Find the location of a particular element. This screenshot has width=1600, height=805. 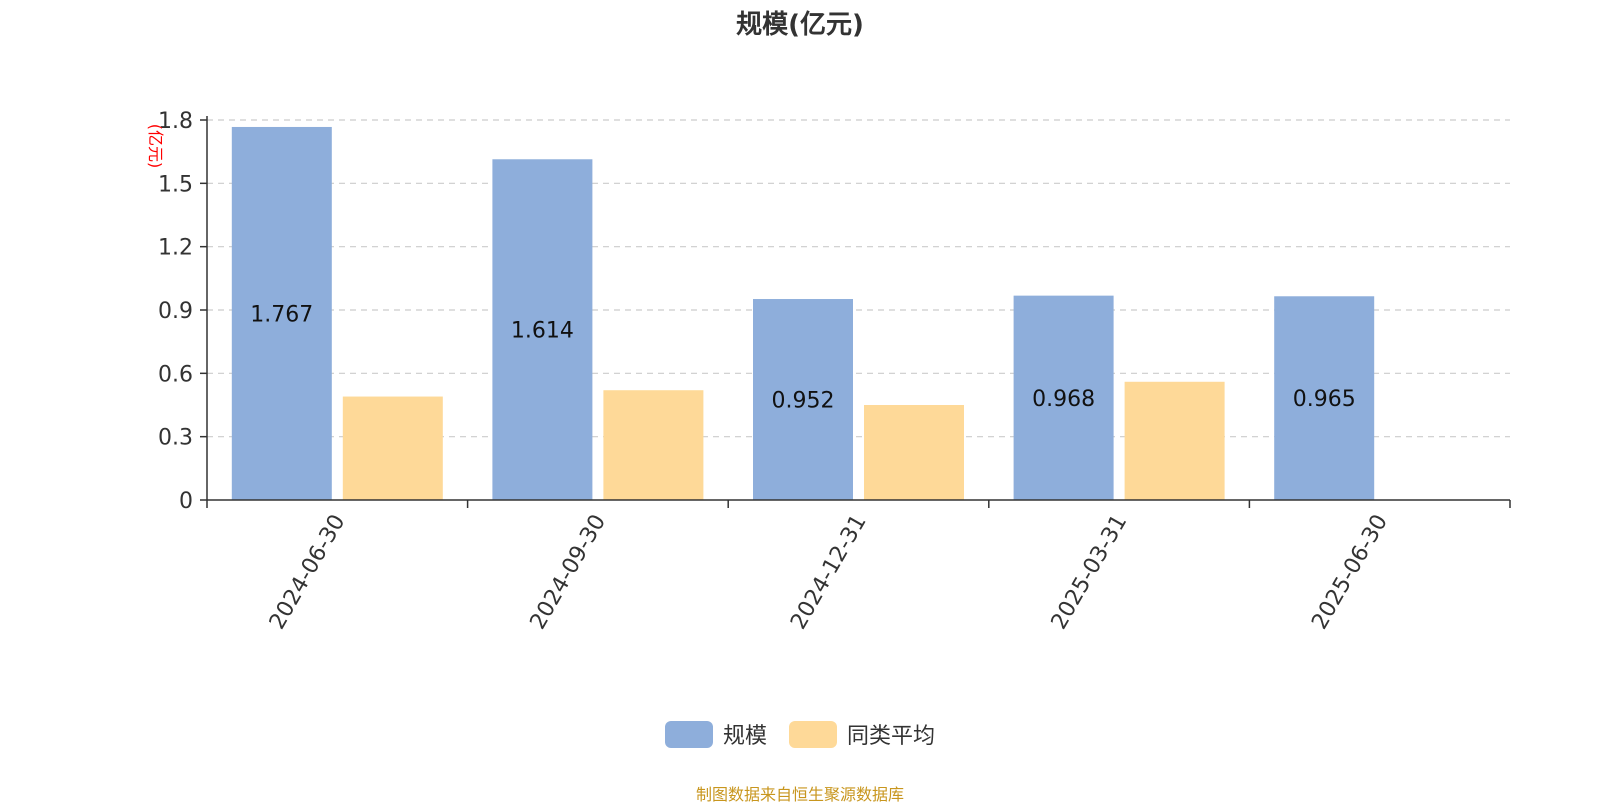

data-label: 1.767 is located at coordinates (281, 314).